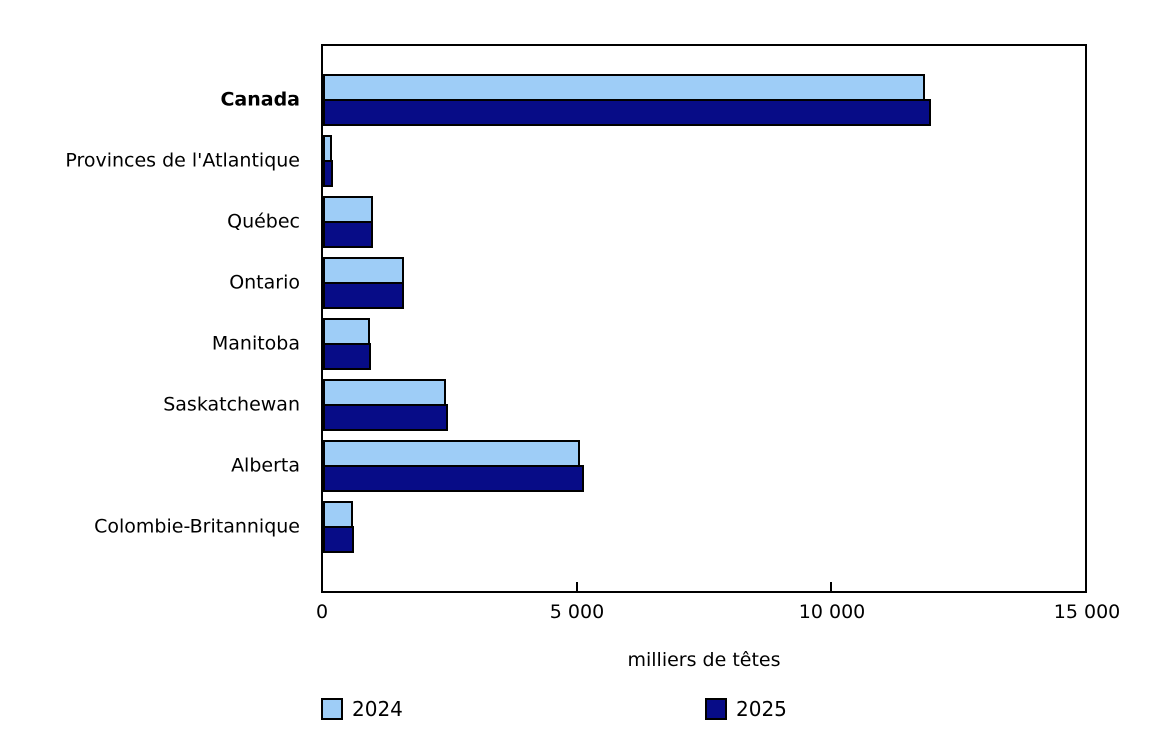 The height and width of the screenshot is (733, 1167). I want to click on category-label-quebec: Québec, so click(263, 221).